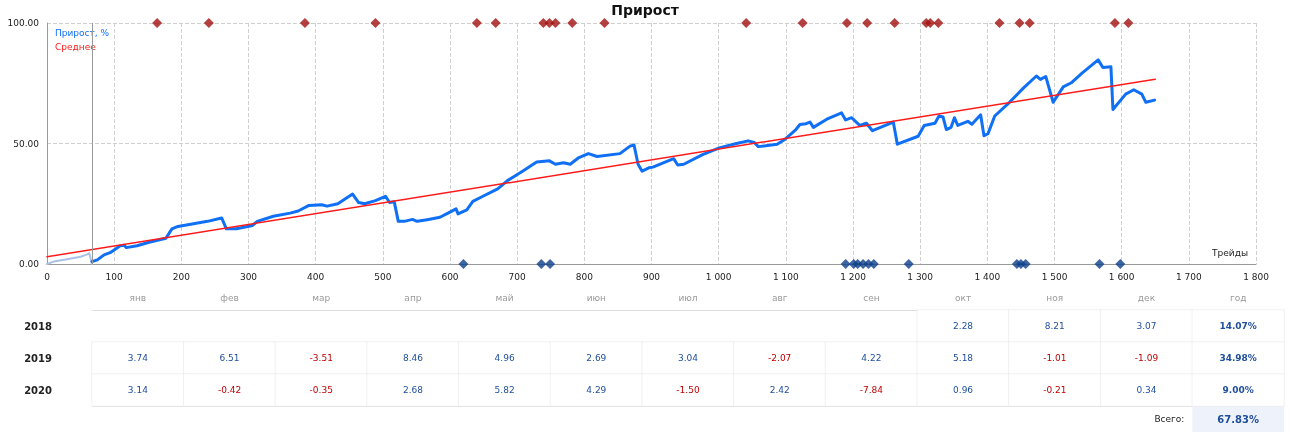 This screenshot has height=434, width=1290. What do you see at coordinates (1238, 390) in the screenshot?
I see `data-label: 9.00%` at bounding box center [1238, 390].